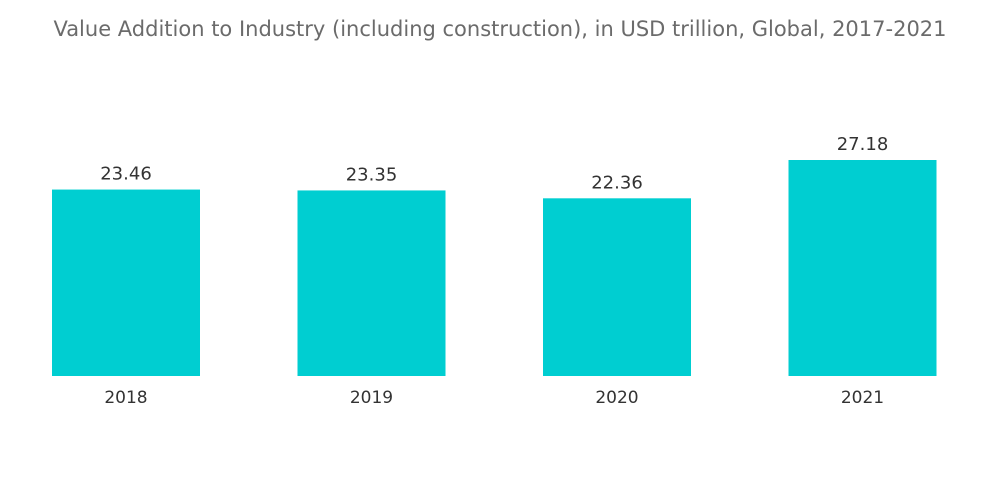 The width and height of the screenshot is (1000, 504). Describe the element at coordinates (617, 287) in the screenshot. I see `bar-2020` at that location.